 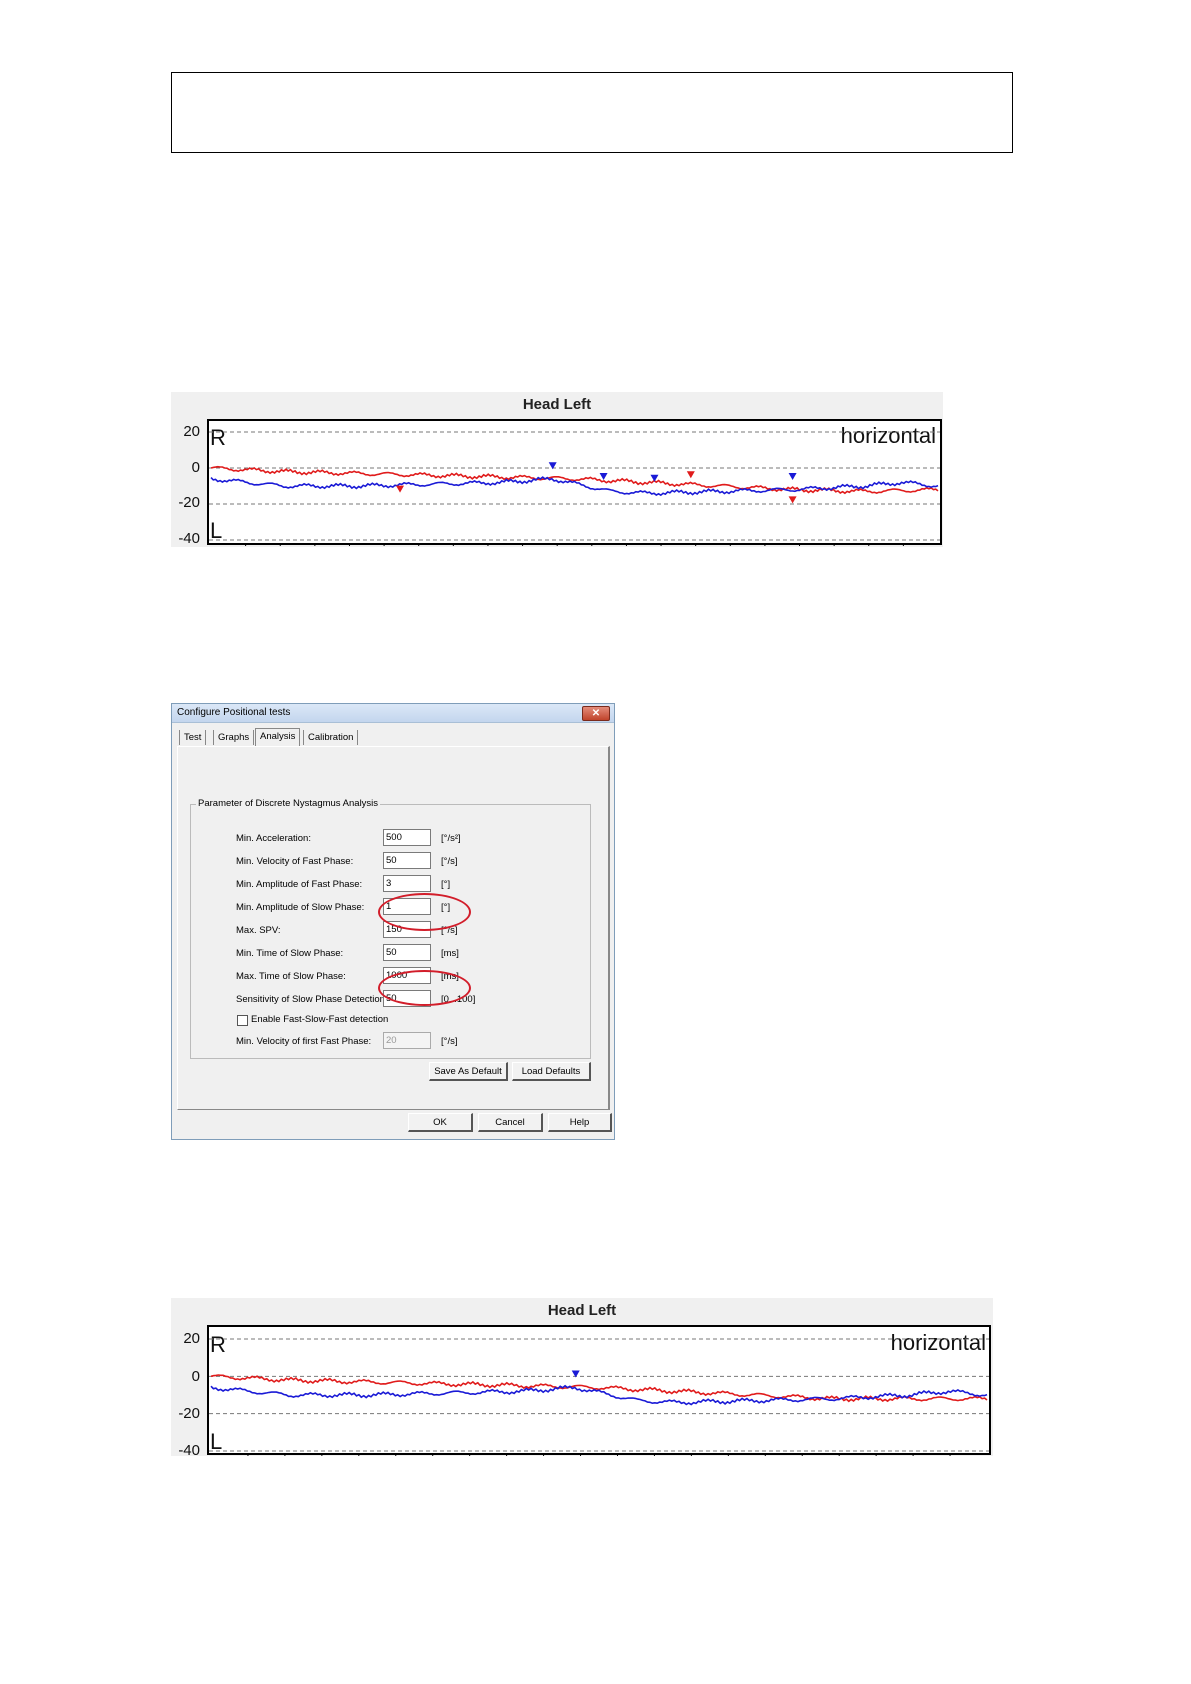 What do you see at coordinates (258, 930) in the screenshot?
I see `param-label: Max. SPV:` at bounding box center [258, 930].